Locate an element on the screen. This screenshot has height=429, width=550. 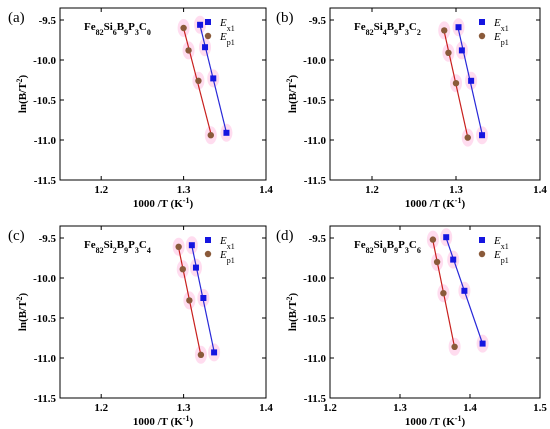
panel-label: (b) is located at coordinates (285, 18).